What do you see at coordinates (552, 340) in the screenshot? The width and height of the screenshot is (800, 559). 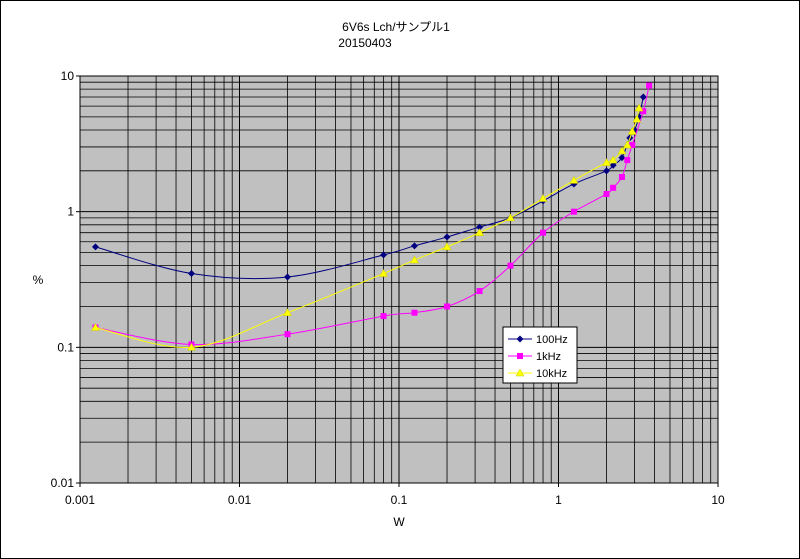 I see `legend-label-100hz: 100Hz` at bounding box center [552, 340].